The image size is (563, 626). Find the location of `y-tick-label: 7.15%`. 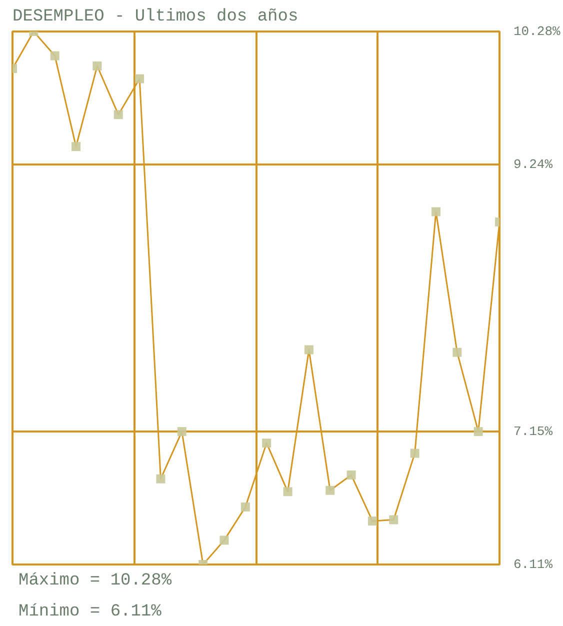

y-tick-label: 7.15% is located at coordinates (533, 432).